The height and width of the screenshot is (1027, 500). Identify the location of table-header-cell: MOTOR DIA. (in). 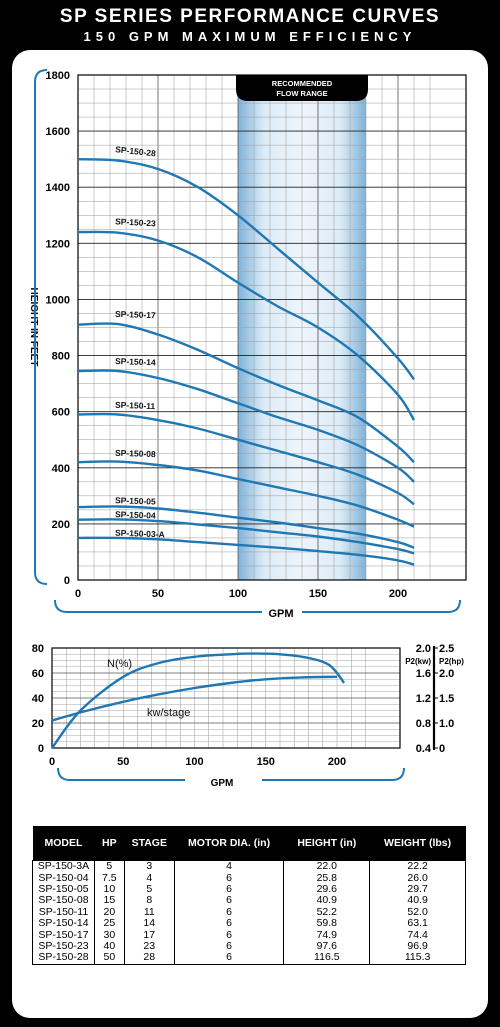
(229, 843).